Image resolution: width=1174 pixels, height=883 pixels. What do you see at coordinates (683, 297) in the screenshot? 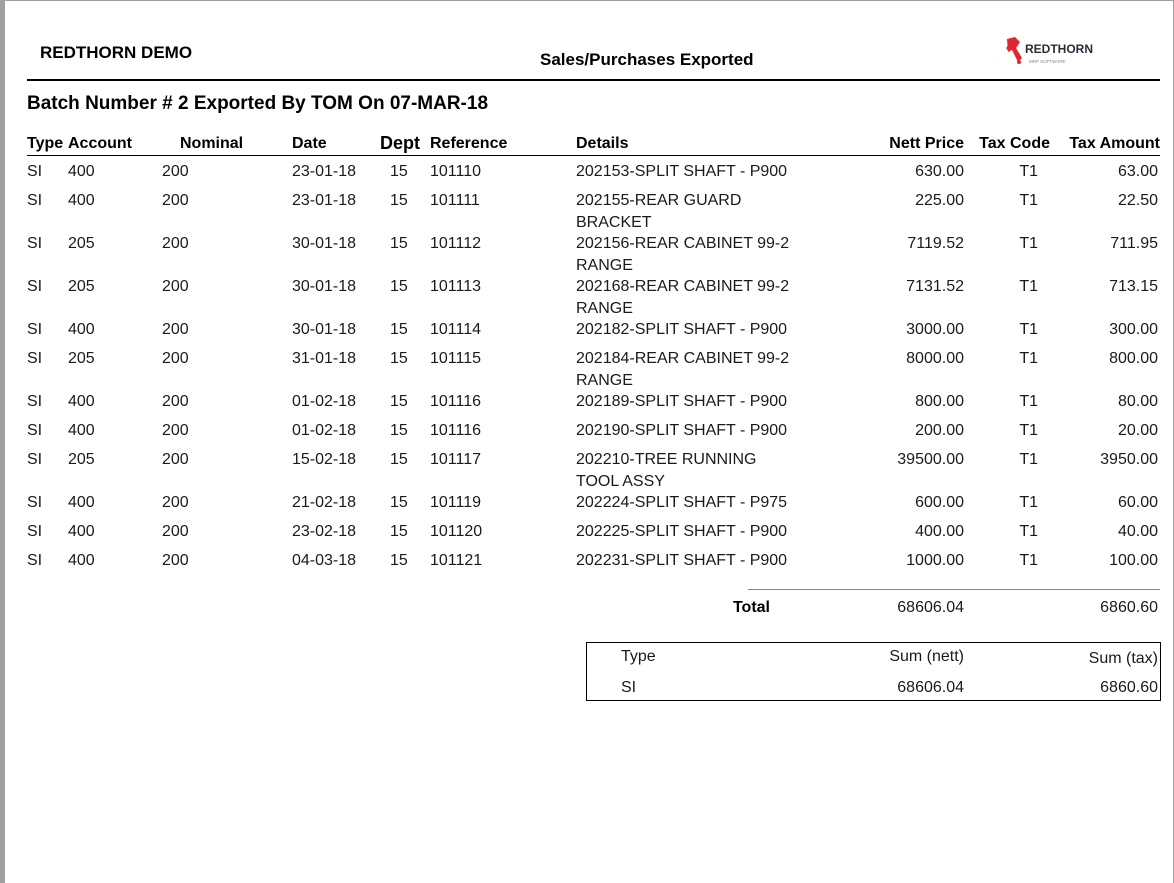
I see `cell-details: 202168-REAR CABINET 99-2 RANGE` at bounding box center [683, 297].